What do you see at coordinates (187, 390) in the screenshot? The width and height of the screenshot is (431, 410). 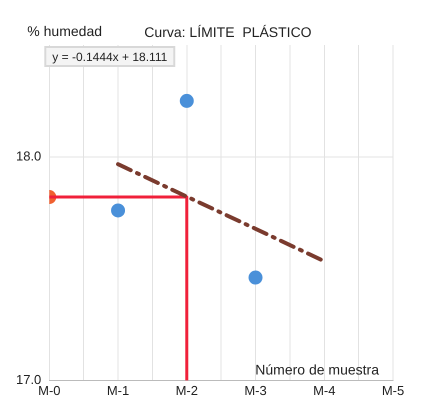 I see `x-tick-label: M-2` at bounding box center [187, 390].